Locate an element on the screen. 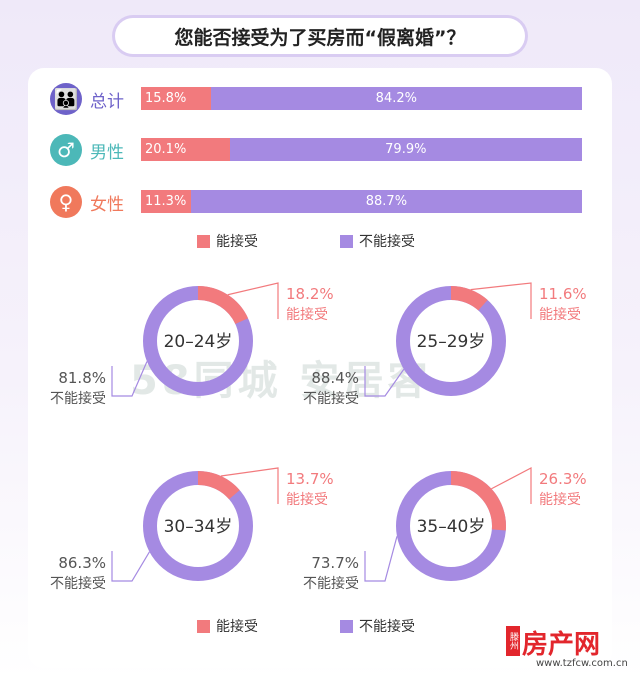  donut-accept-value: 26.3% is located at coordinates (563, 479).